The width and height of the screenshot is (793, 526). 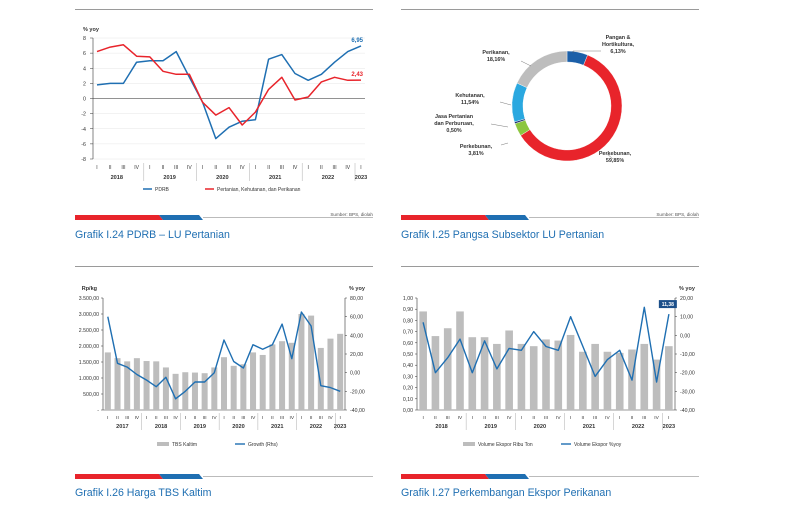 I want to click on slice-label: Perikanan,, so click(x=496, y=53).